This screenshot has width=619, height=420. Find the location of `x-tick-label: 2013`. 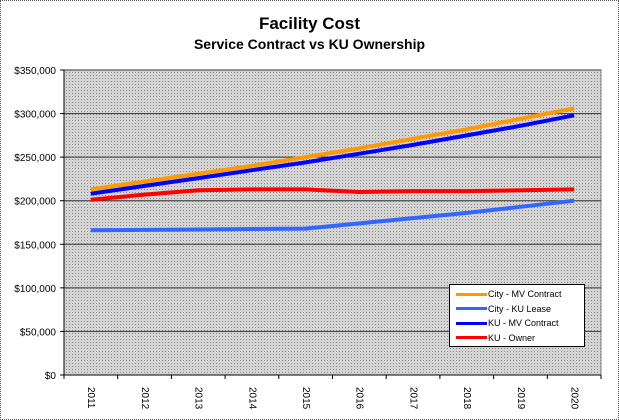

x-tick-label: 2013 is located at coordinates (198, 398).